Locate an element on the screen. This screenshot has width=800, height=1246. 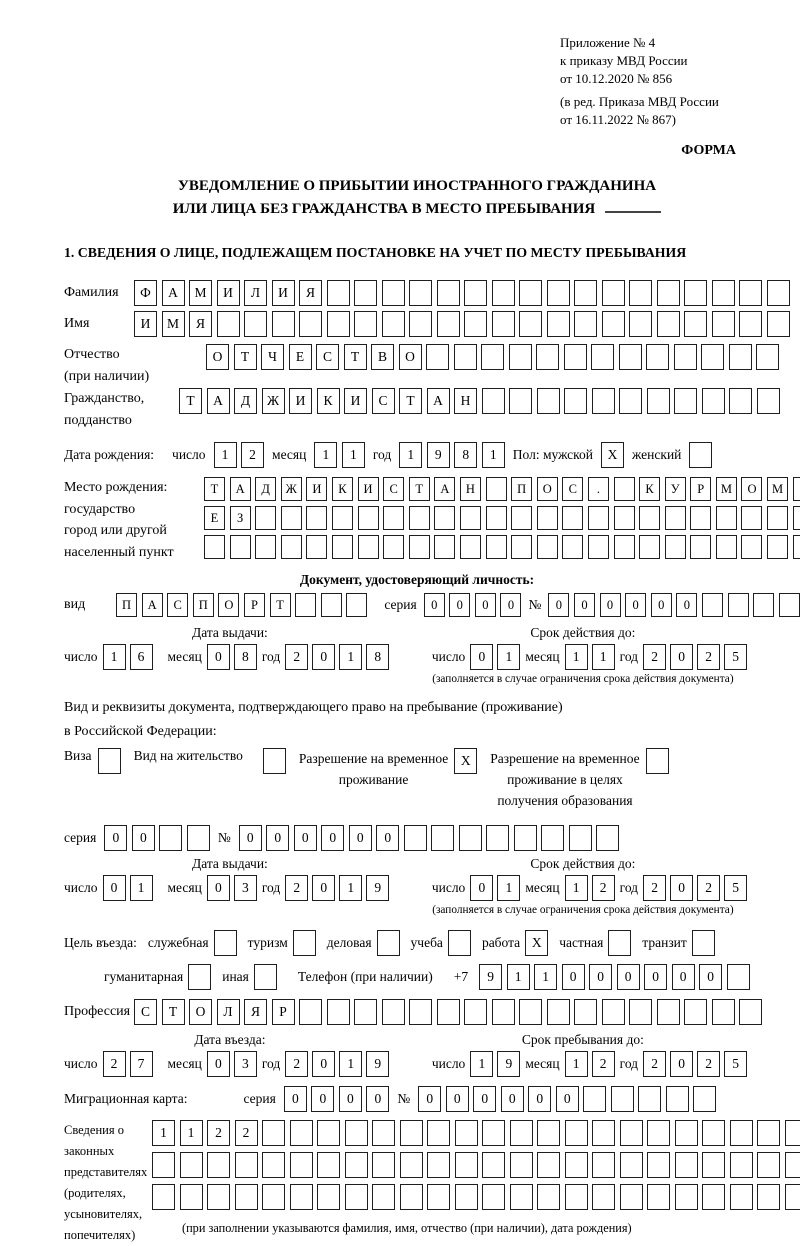
birth-place-cells-row3 is located at coordinates (502, 547).